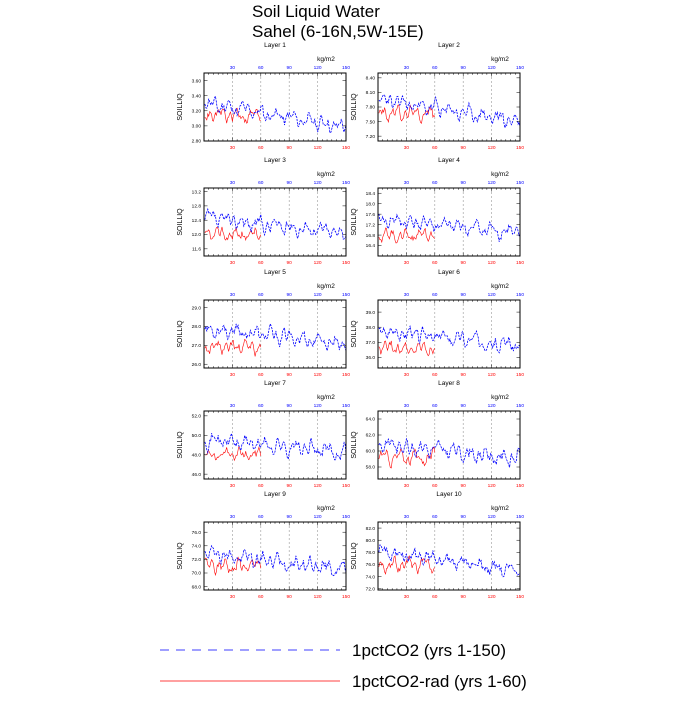 The width and height of the screenshot is (700, 705). Describe the element at coordinates (275, 45) in the screenshot. I see `panel-title: Layer 1` at that location.